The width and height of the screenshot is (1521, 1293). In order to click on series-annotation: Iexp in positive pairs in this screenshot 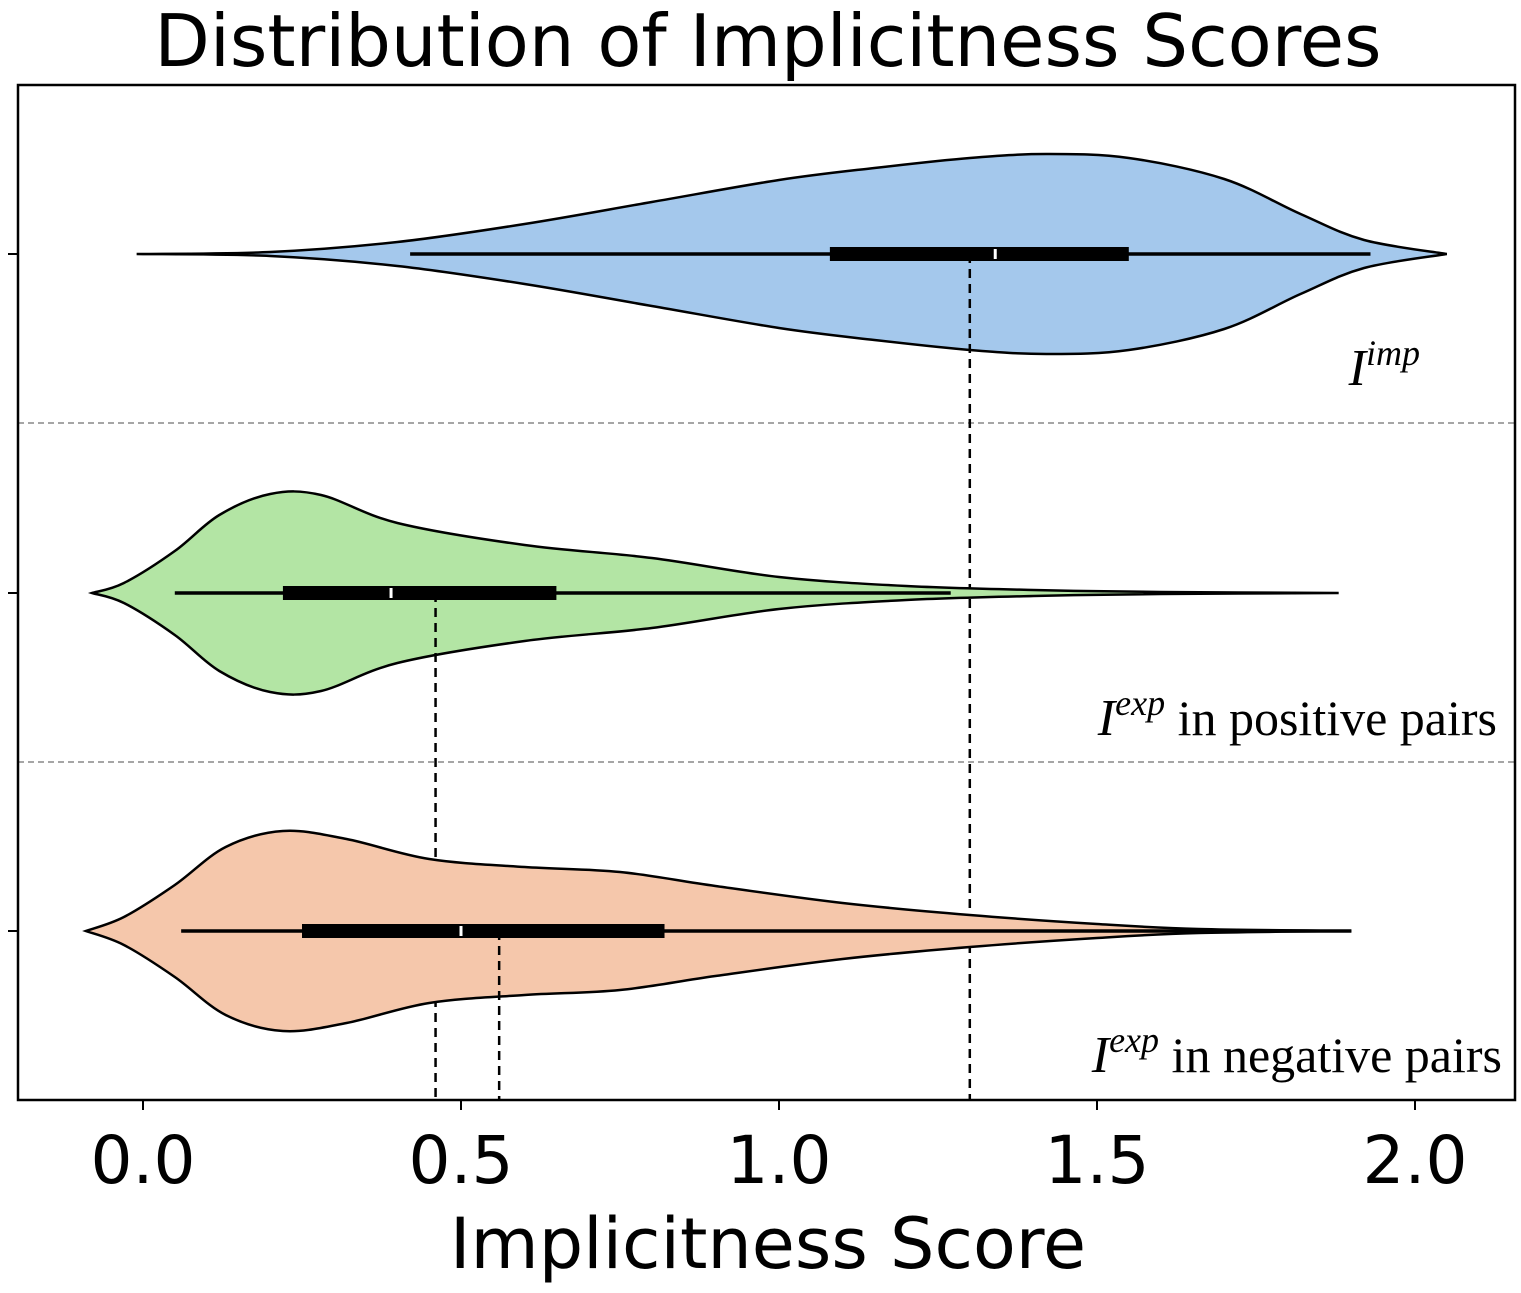, I will do `click(1297, 715)`.